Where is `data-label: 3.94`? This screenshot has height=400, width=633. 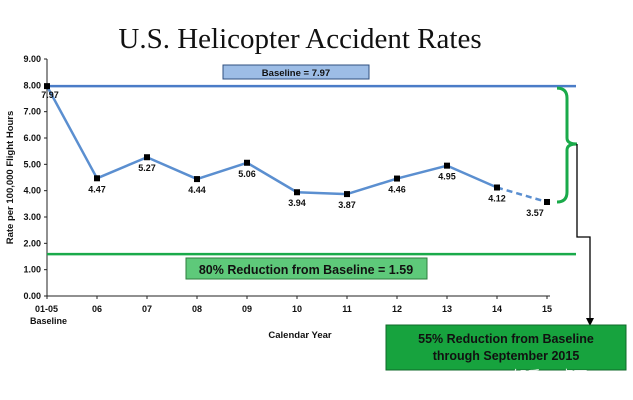 data-label: 3.94 is located at coordinates (297, 203).